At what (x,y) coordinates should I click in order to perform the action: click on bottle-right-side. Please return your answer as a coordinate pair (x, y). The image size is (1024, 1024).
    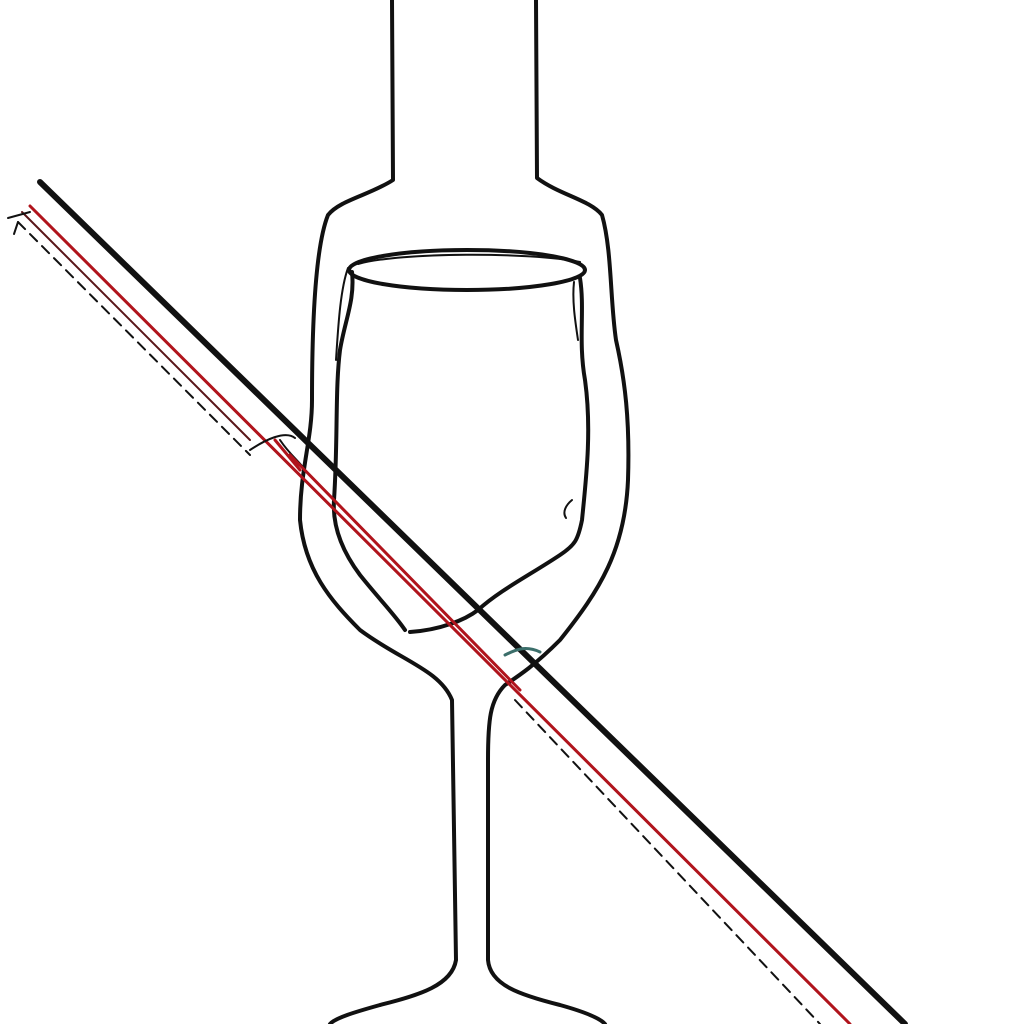
    Looking at the image, I should click on (558, 512).